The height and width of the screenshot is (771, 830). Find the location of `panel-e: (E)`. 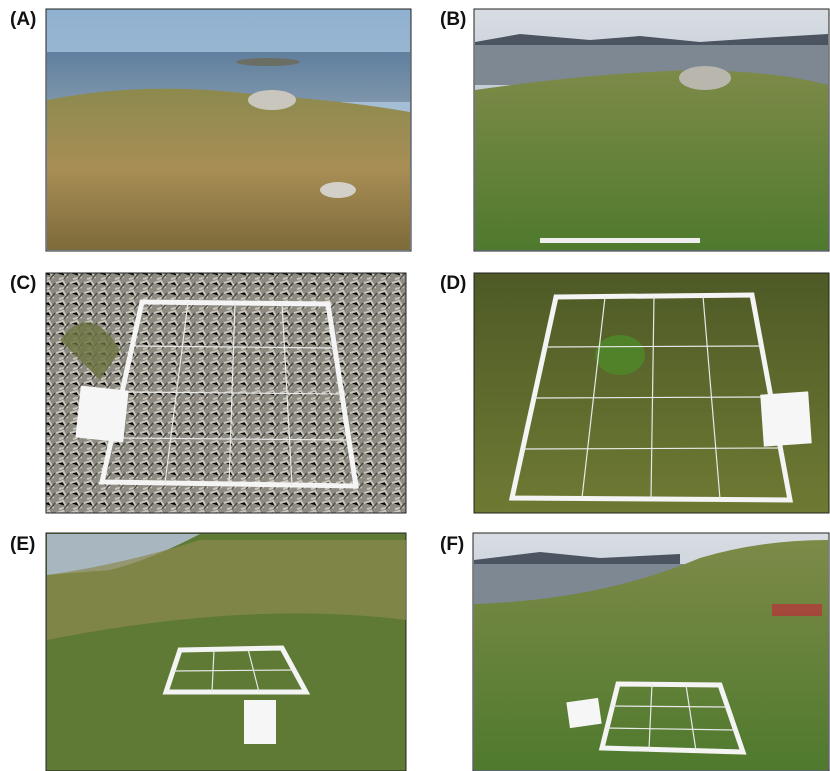

panel-e: (E) is located at coordinates (208, 651).